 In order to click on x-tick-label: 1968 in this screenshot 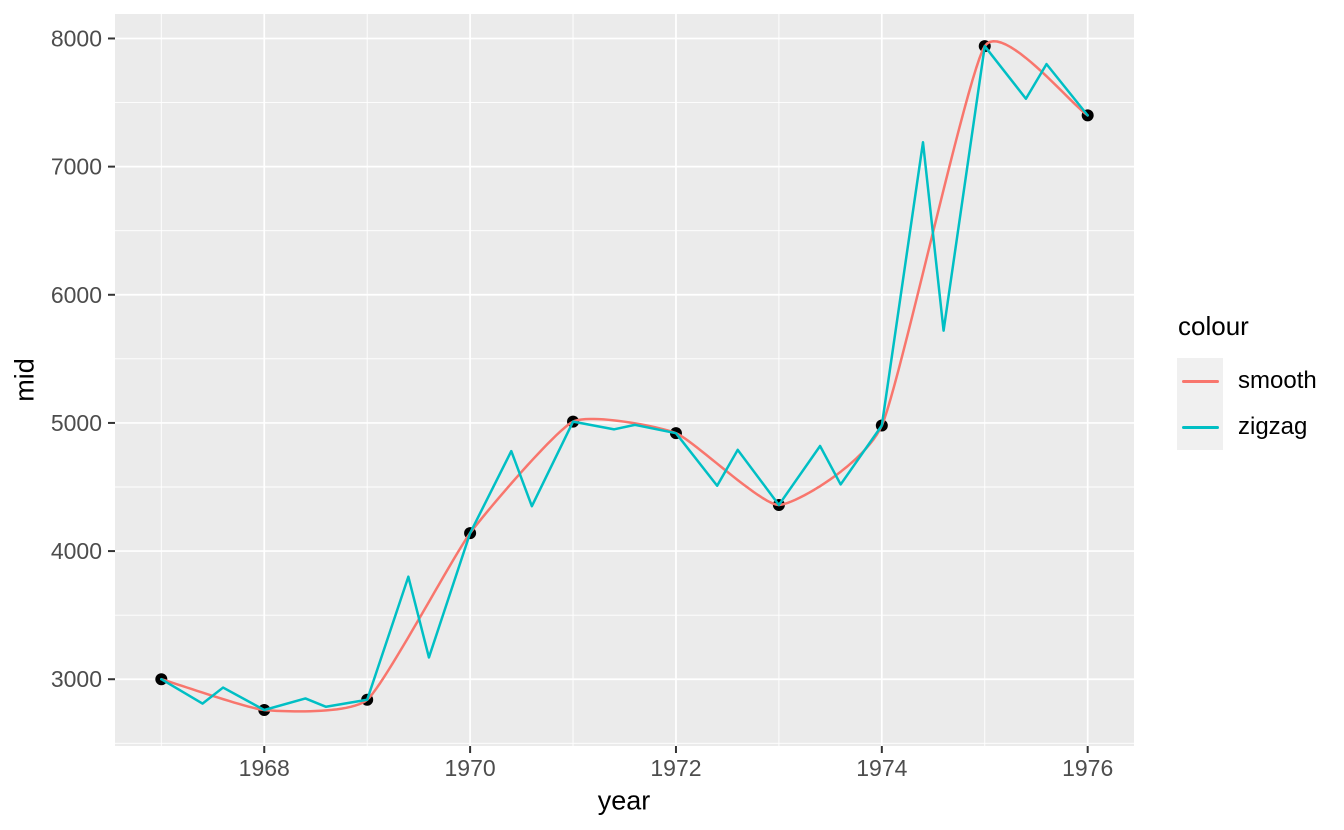, I will do `click(264, 768)`.